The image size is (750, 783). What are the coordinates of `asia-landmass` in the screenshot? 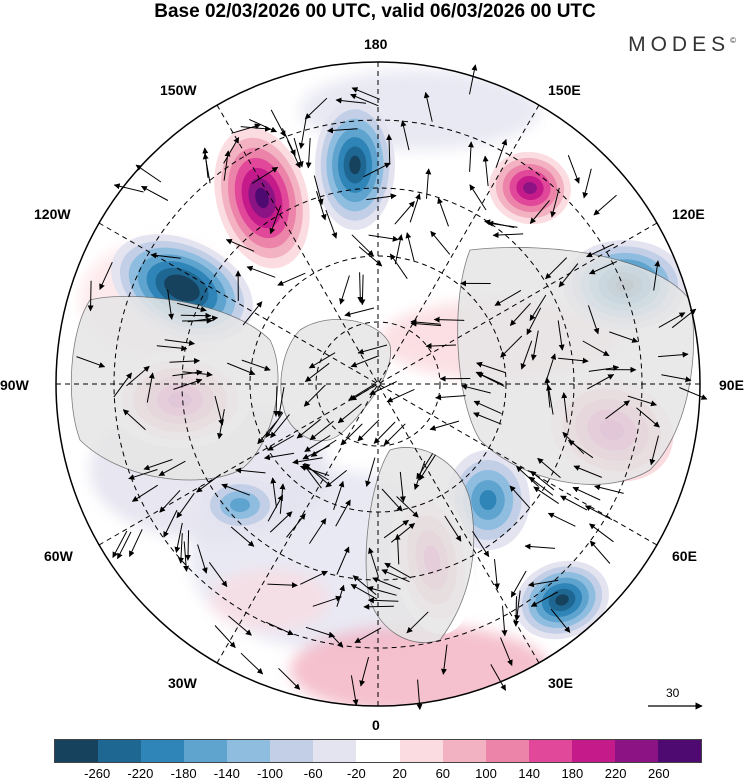 It's located at (575, 366).